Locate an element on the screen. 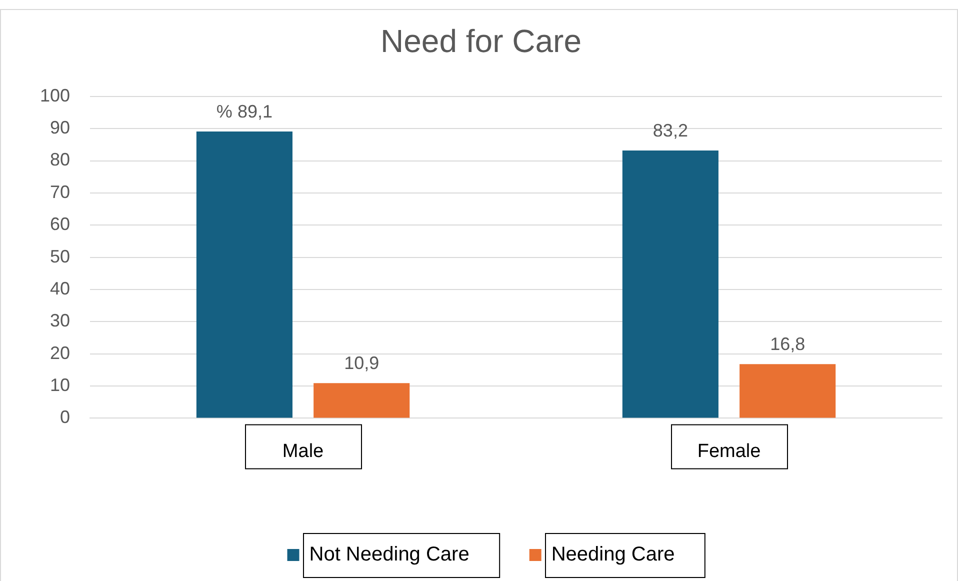 Image resolution: width=958 pixels, height=581 pixels. y-tick-label: 0 is located at coordinates (65, 417).